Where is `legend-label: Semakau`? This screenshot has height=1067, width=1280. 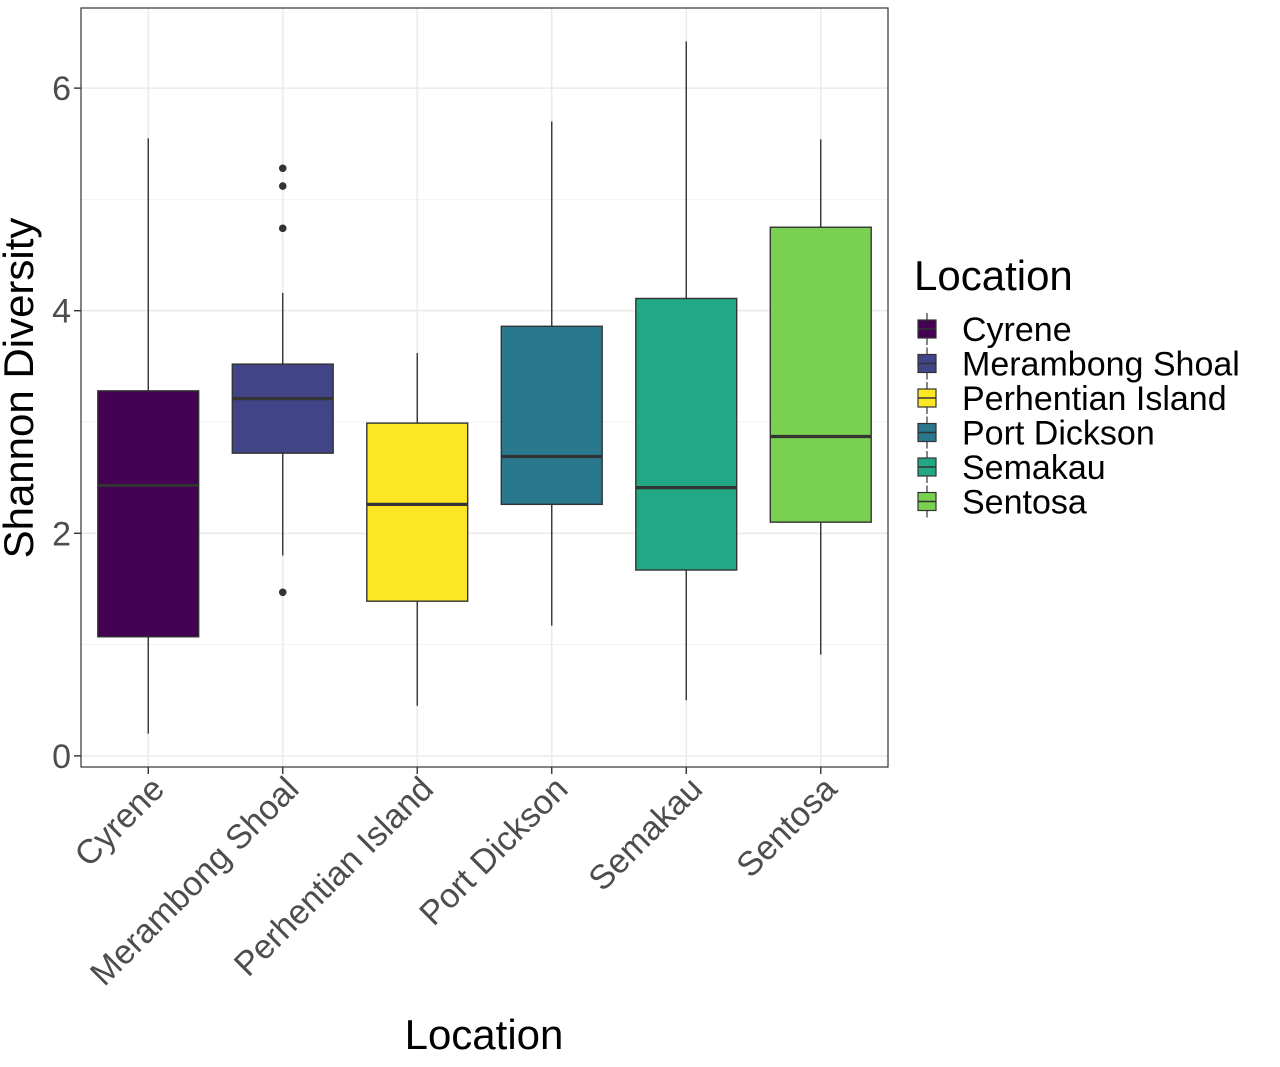
legend-label: Semakau is located at coordinates (1034, 468).